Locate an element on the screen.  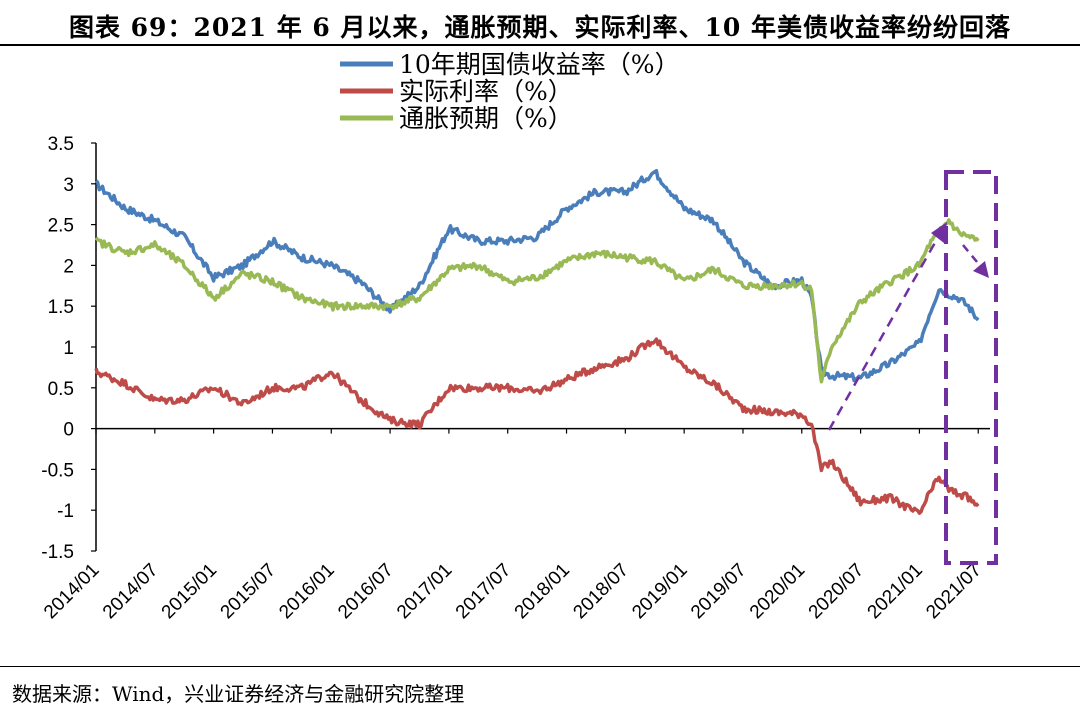
x-tick-label: 2021/07 is located at coordinates (953, 591).